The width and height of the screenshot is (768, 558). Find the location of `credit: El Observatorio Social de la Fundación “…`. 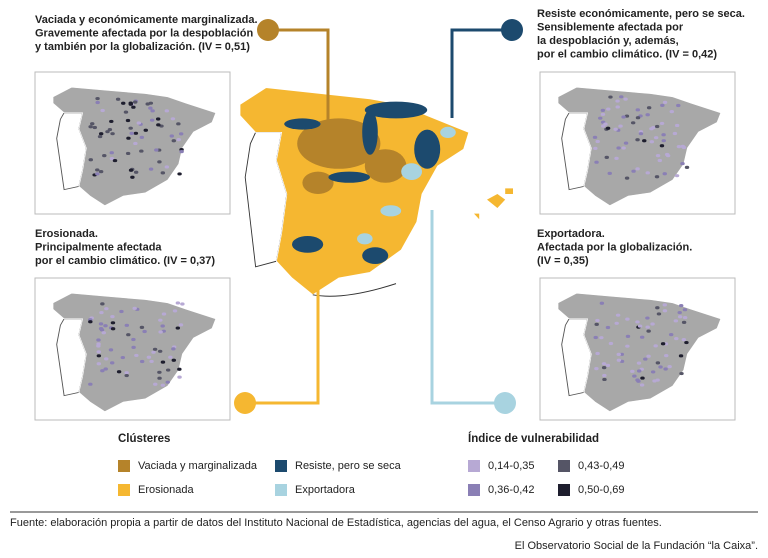

credit: El Observatorio Social de la Fundación “… is located at coordinates (636, 546).